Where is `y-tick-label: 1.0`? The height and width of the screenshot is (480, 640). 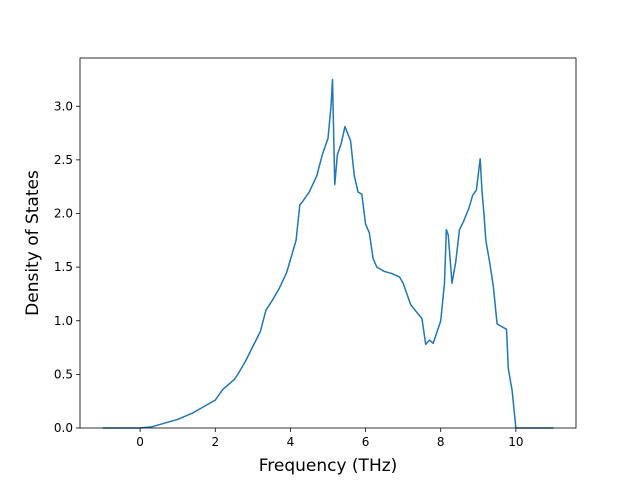
y-tick-label: 1.0 is located at coordinates (63, 321).